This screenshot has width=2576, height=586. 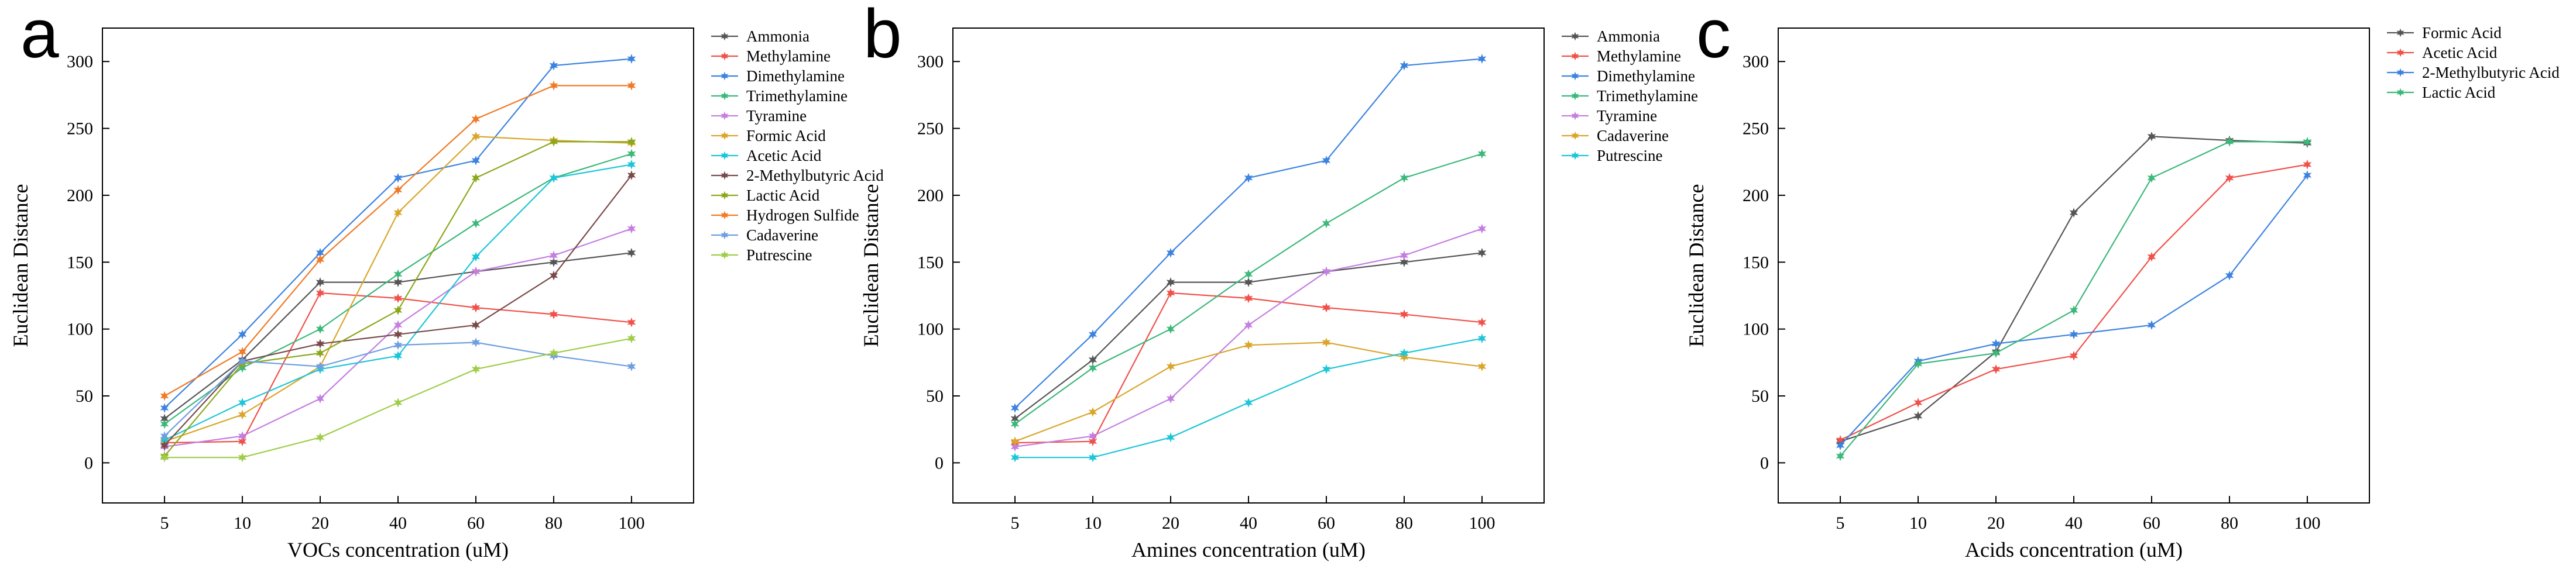 I want to click on x-tick-label: 60, so click(x=476, y=523).